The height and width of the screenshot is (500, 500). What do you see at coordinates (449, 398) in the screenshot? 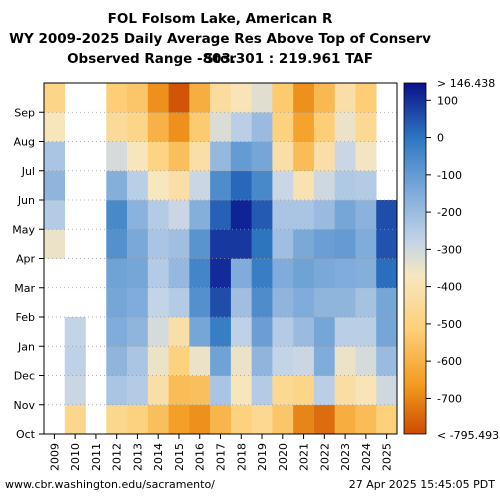
I see `colorbar-tick-label: -700` at bounding box center [449, 398].